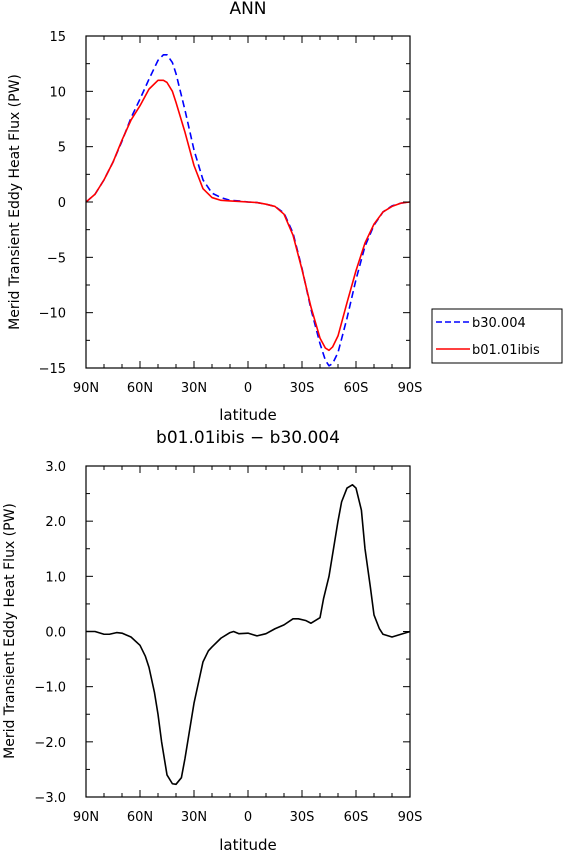 This screenshot has width=566, height=851. I want to click on legend: b30.004 b01.01ibis, so click(497, 336).